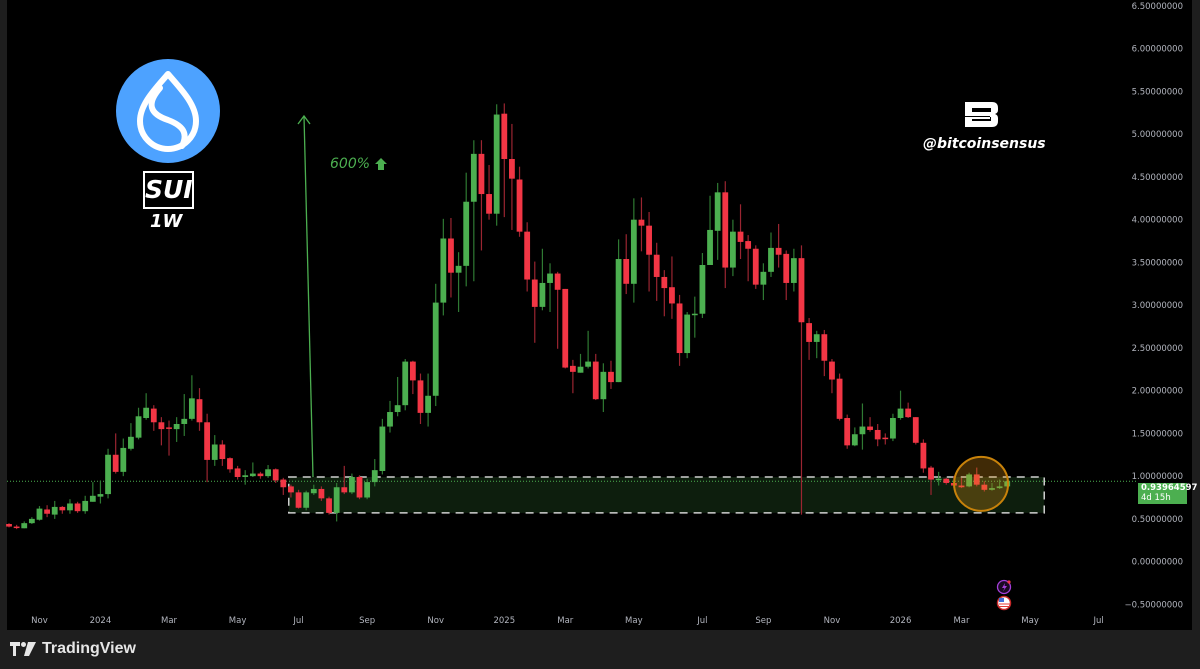 The height and width of the screenshot is (669, 1200). What do you see at coordinates (1157, 7) in the screenshot?
I see `y-tick-label: 6.50000000` at bounding box center [1157, 7].